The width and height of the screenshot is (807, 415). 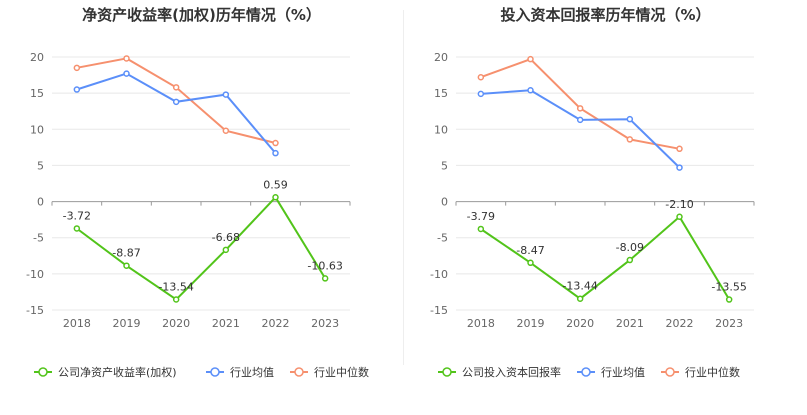 I want to click on data-label: -8.09, so click(x=630, y=247).